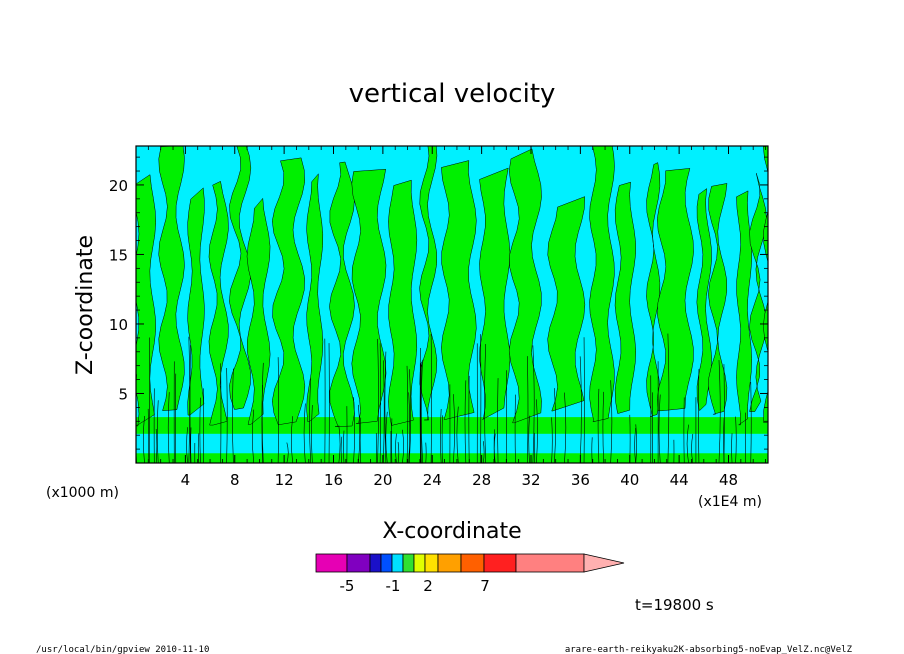 This screenshot has width=904, height=654. I want to click on x-tick-label: 48, so click(728, 480).